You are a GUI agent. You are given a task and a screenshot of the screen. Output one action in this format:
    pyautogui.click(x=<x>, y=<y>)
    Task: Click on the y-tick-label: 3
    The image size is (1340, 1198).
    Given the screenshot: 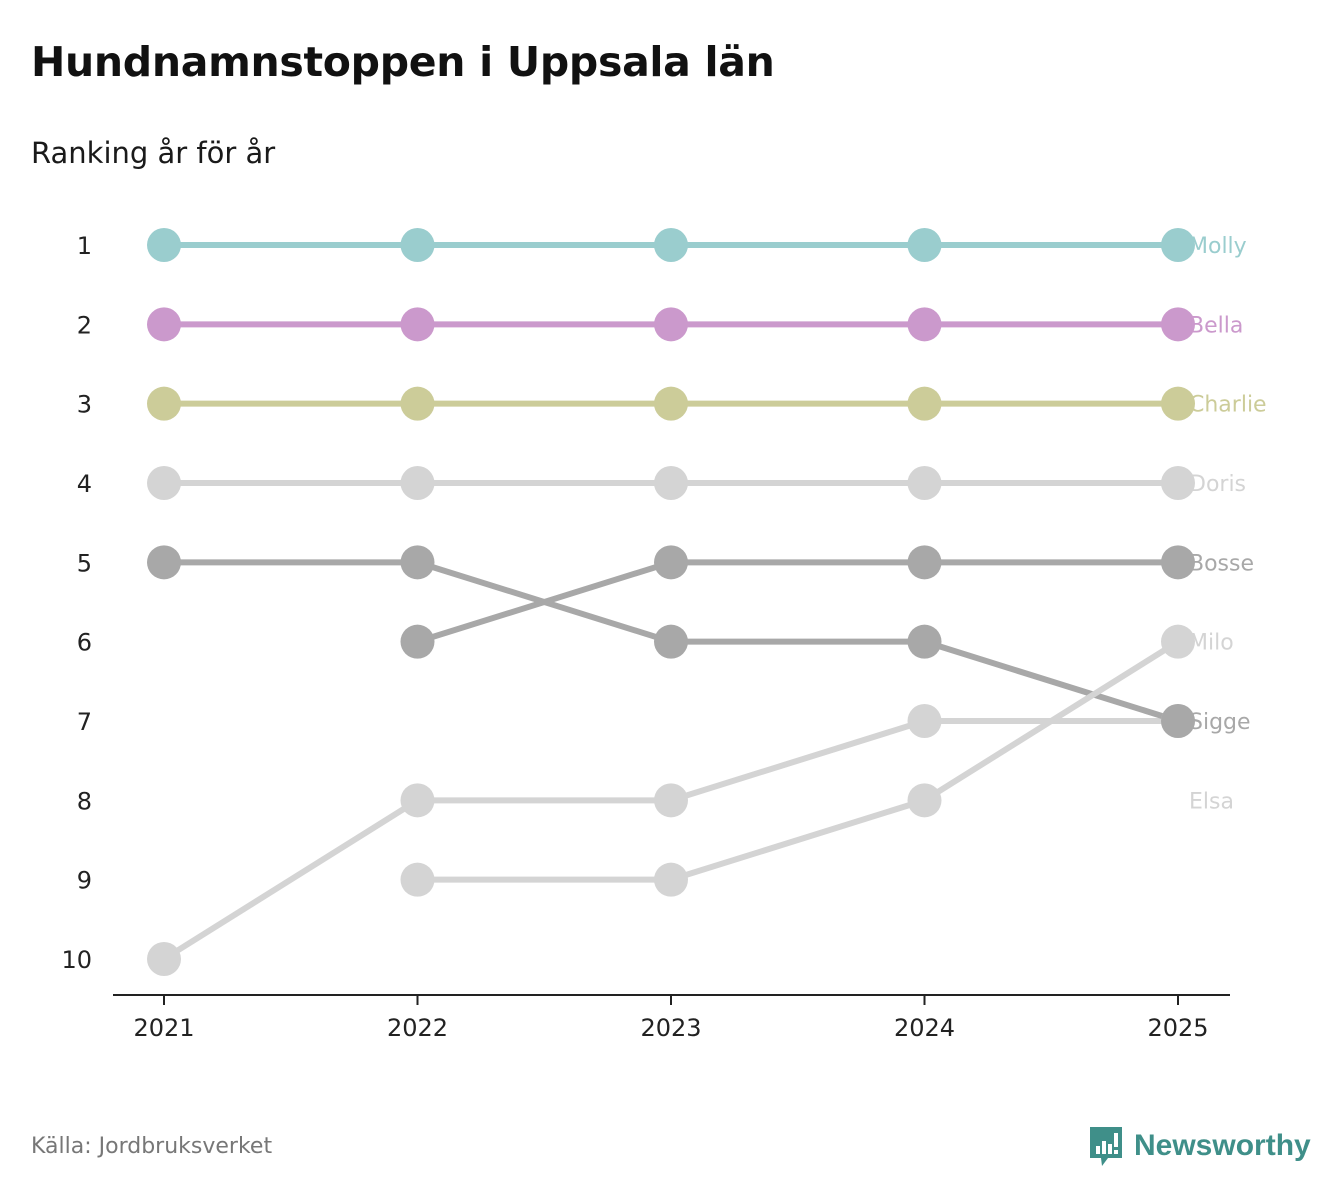 What is the action you would take?
    pyautogui.click(x=84, y=405)
    